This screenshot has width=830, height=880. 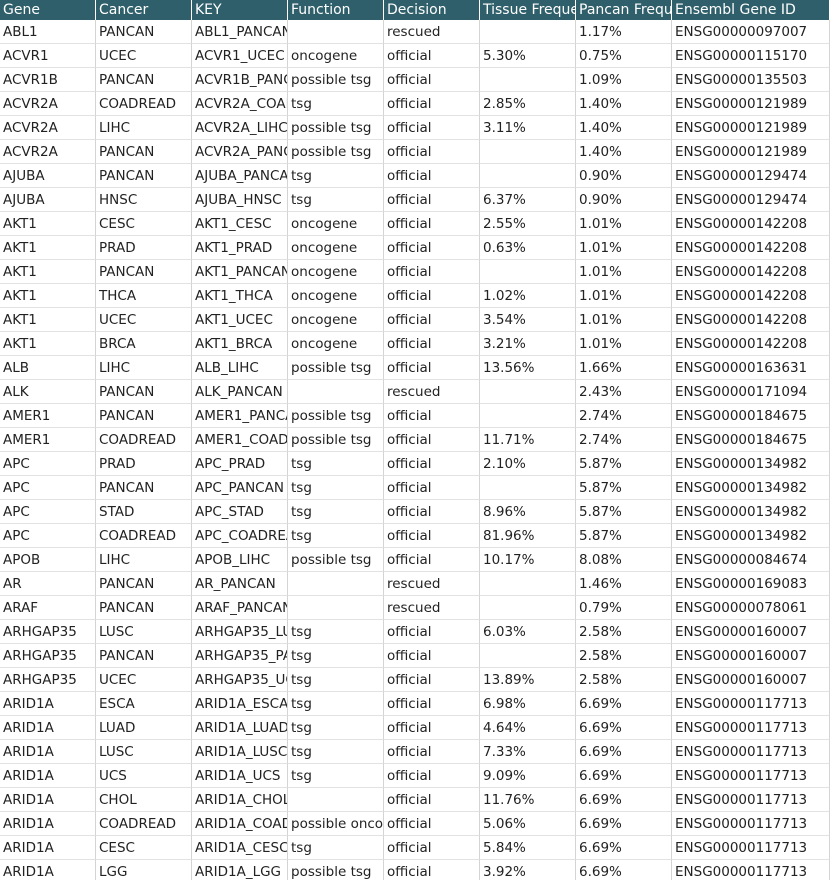 What do you see at coordinates (48, 656) in the screenshot?
I see `cell-gene: ARHGAP35` at bounding box center [48, 656].